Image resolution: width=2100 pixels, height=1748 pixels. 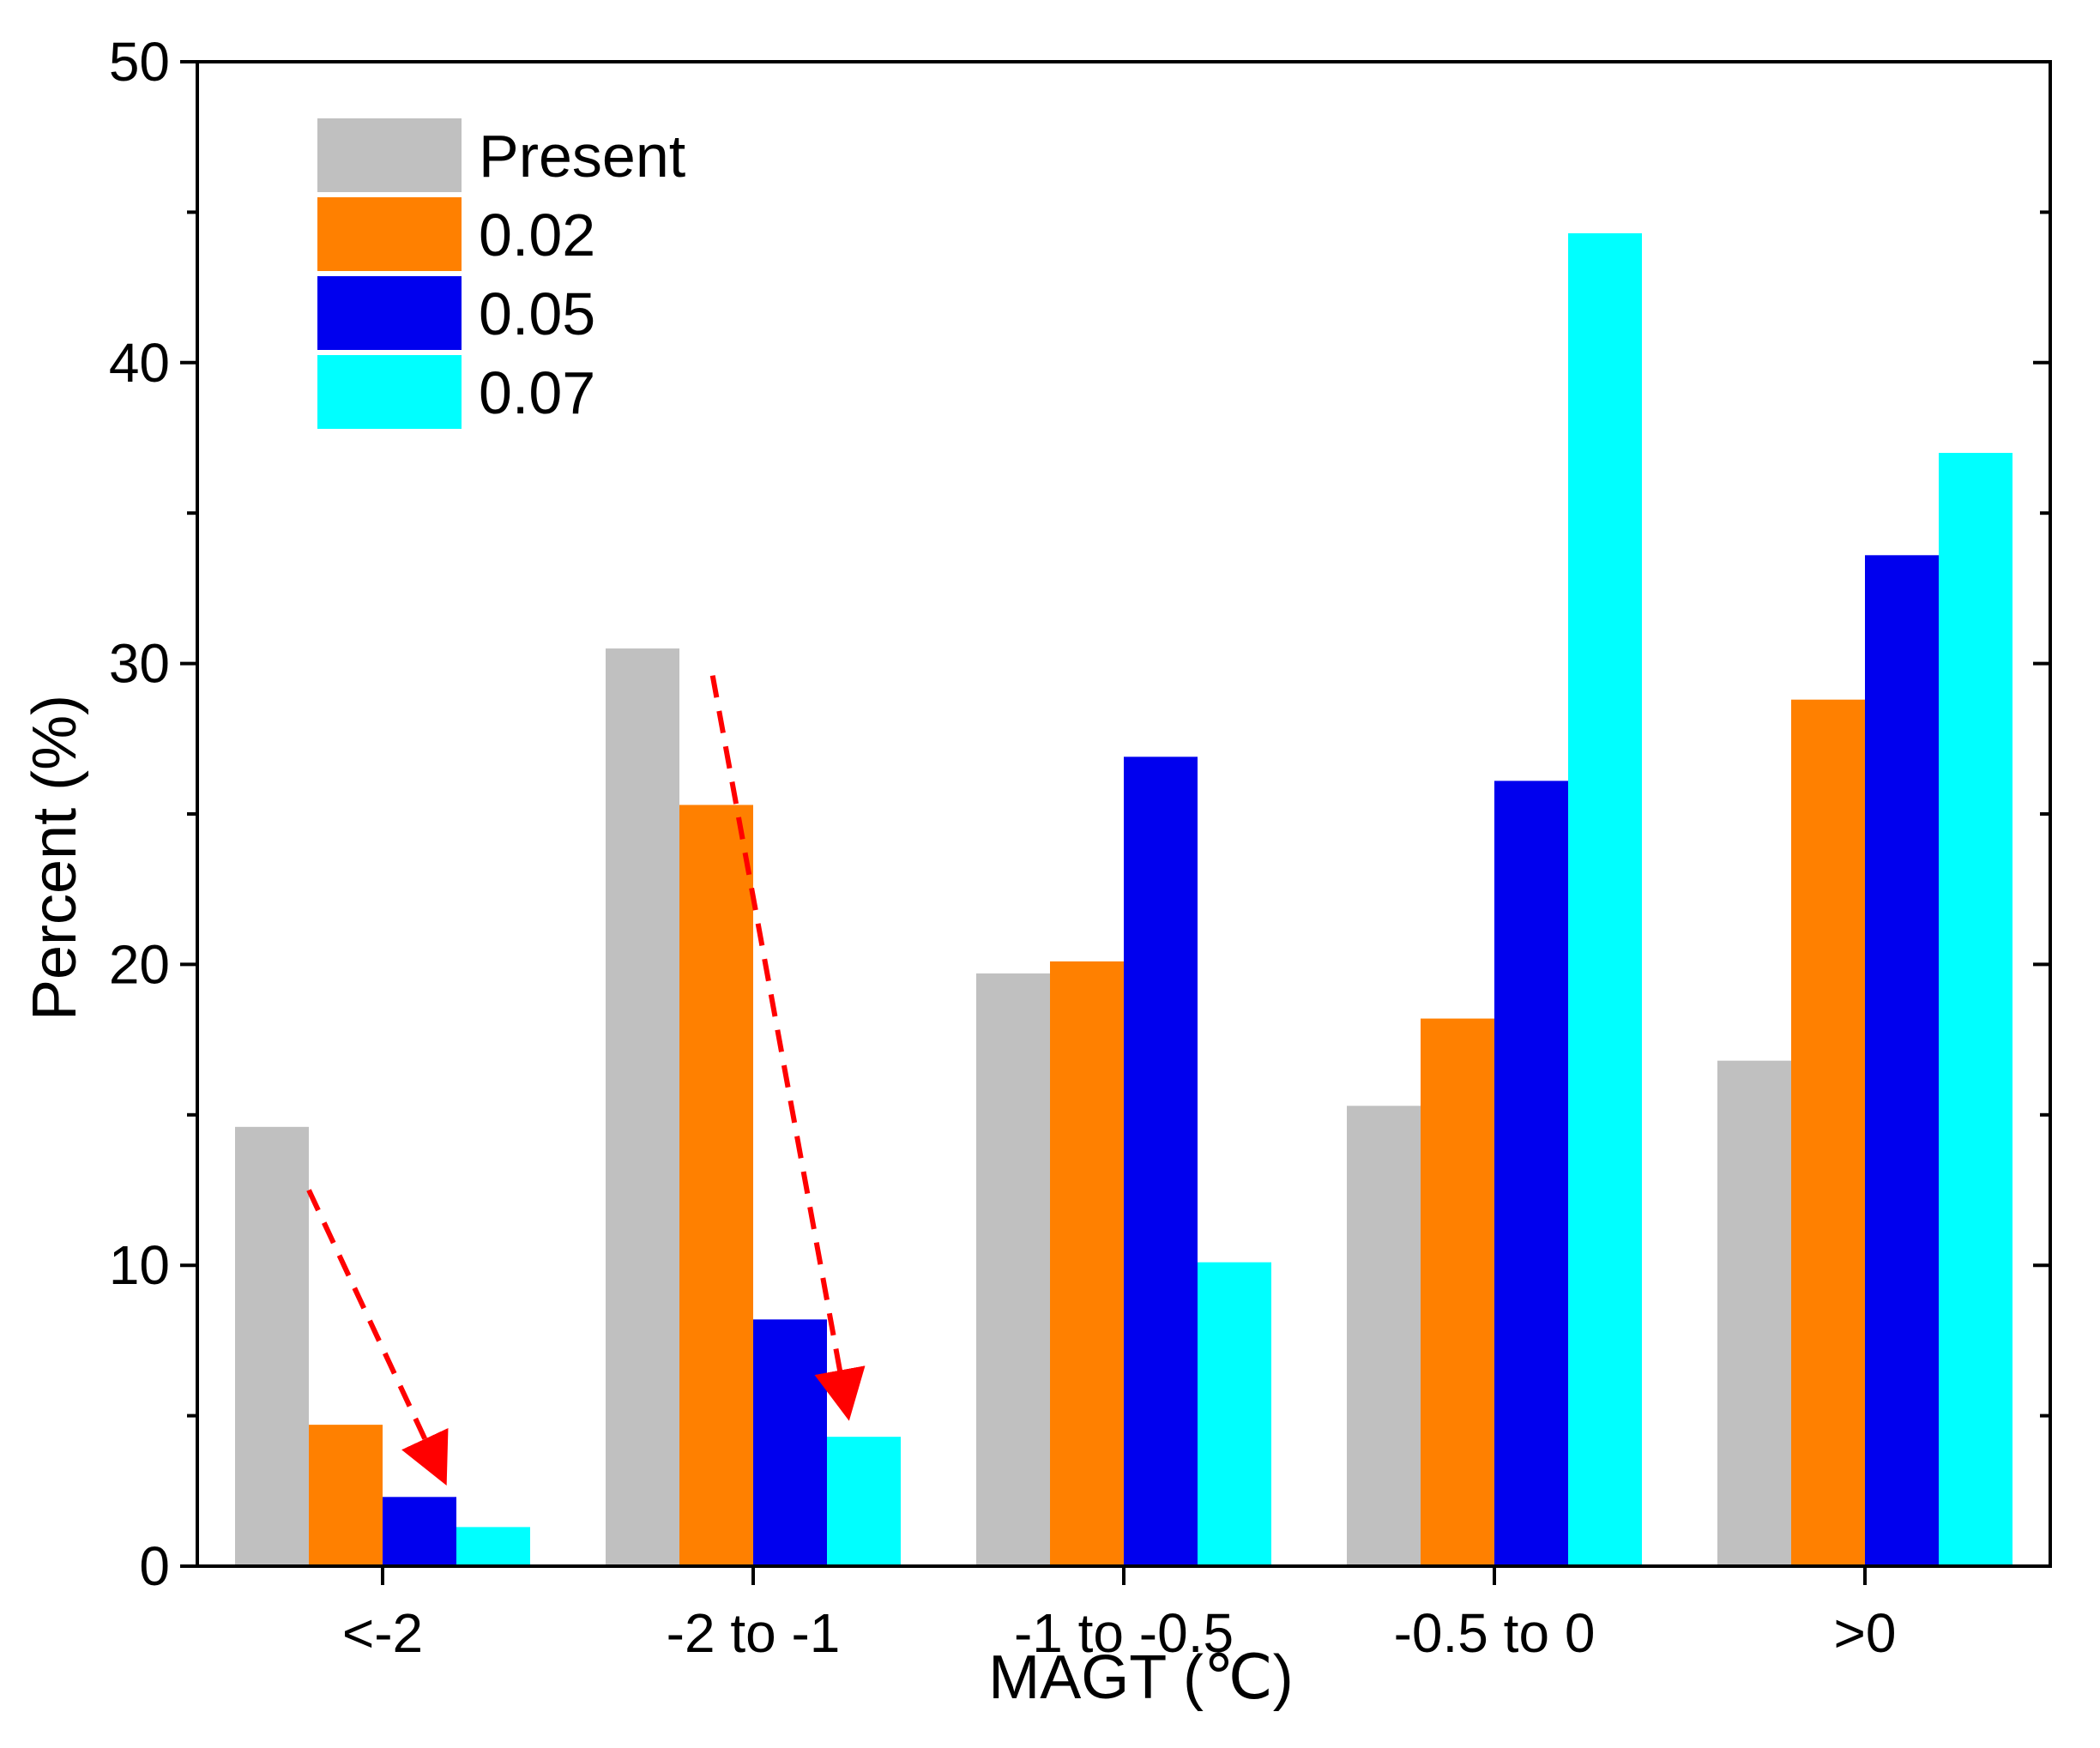 I want to click on legend-label-0_02: 0.02, so click(x=537, y=235).